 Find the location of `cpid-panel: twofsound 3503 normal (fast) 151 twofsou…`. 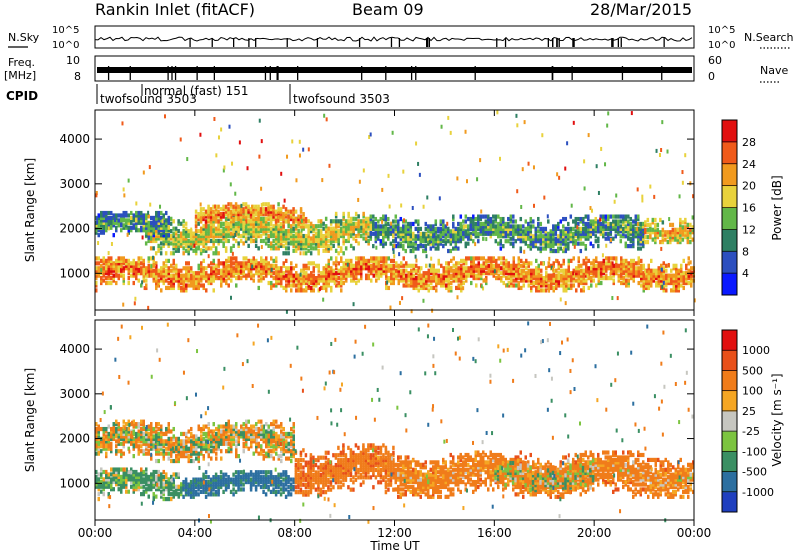

cpid-panel: twofsound 3503 normal (fast) 151 twofsou… is located at coordinates (243, 95).